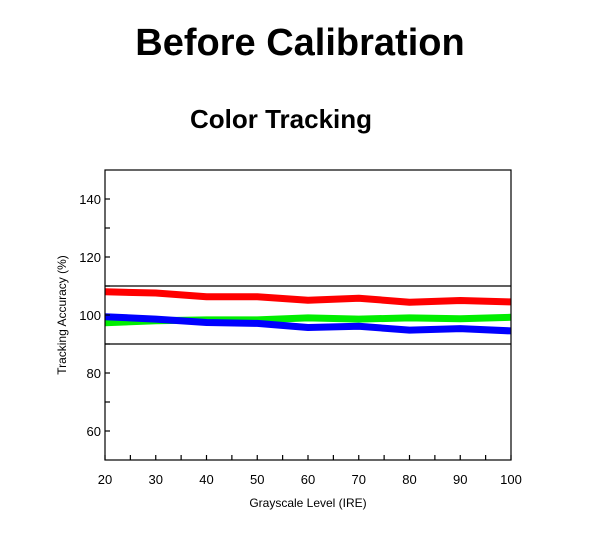 The width and height of the screenshot is (600, 534). Describe the element at coordinates (308, 479) in the screenshot. I see `x-tick-label: 60` at that location.